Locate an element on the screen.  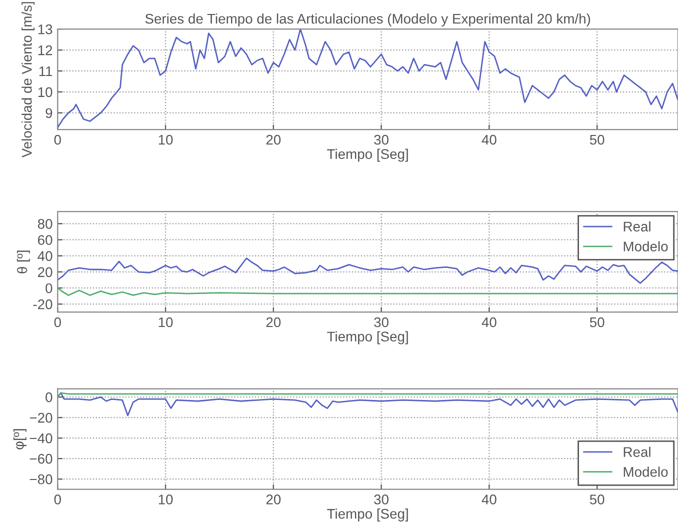
y-tick-label: 13 is located at coordinates (45, 29).